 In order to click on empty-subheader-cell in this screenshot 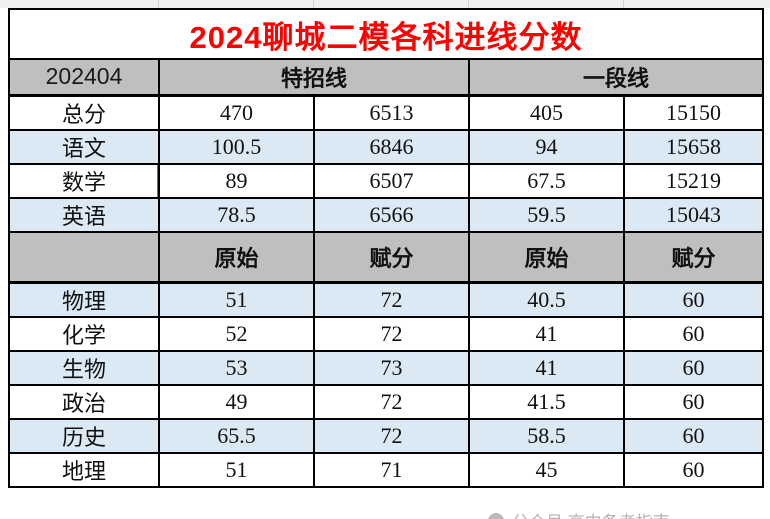, I will do `click(84, 257)`.